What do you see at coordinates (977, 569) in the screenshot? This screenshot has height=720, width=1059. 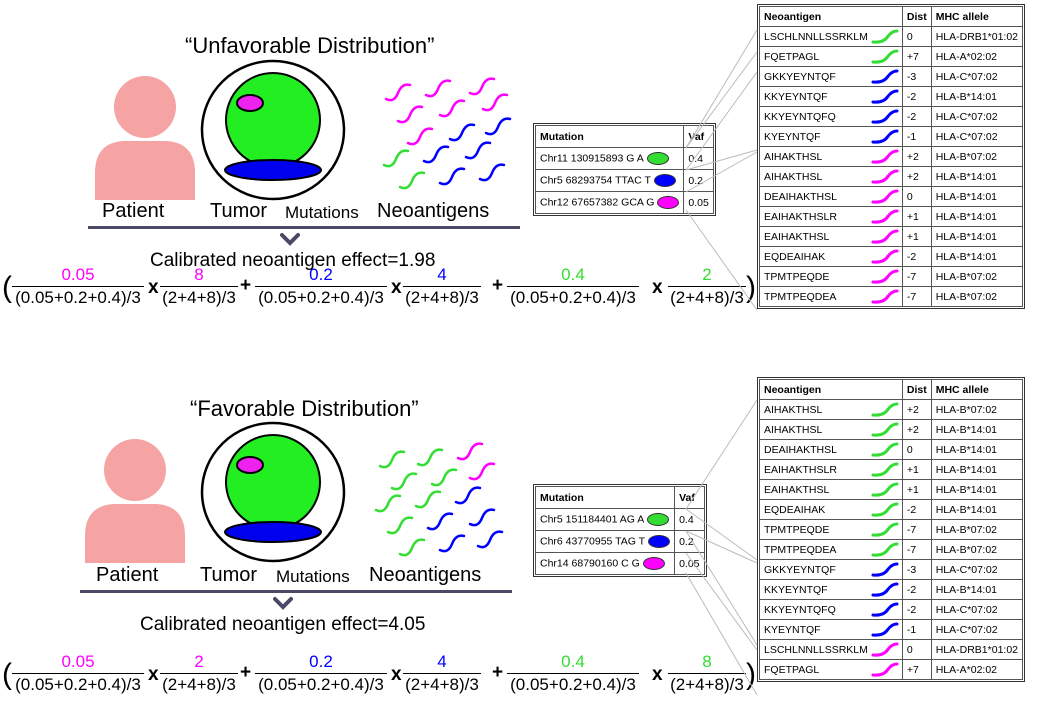 I see `mhc-allele-cell: HLA-C*07:02` at bounding box center [977, 569].